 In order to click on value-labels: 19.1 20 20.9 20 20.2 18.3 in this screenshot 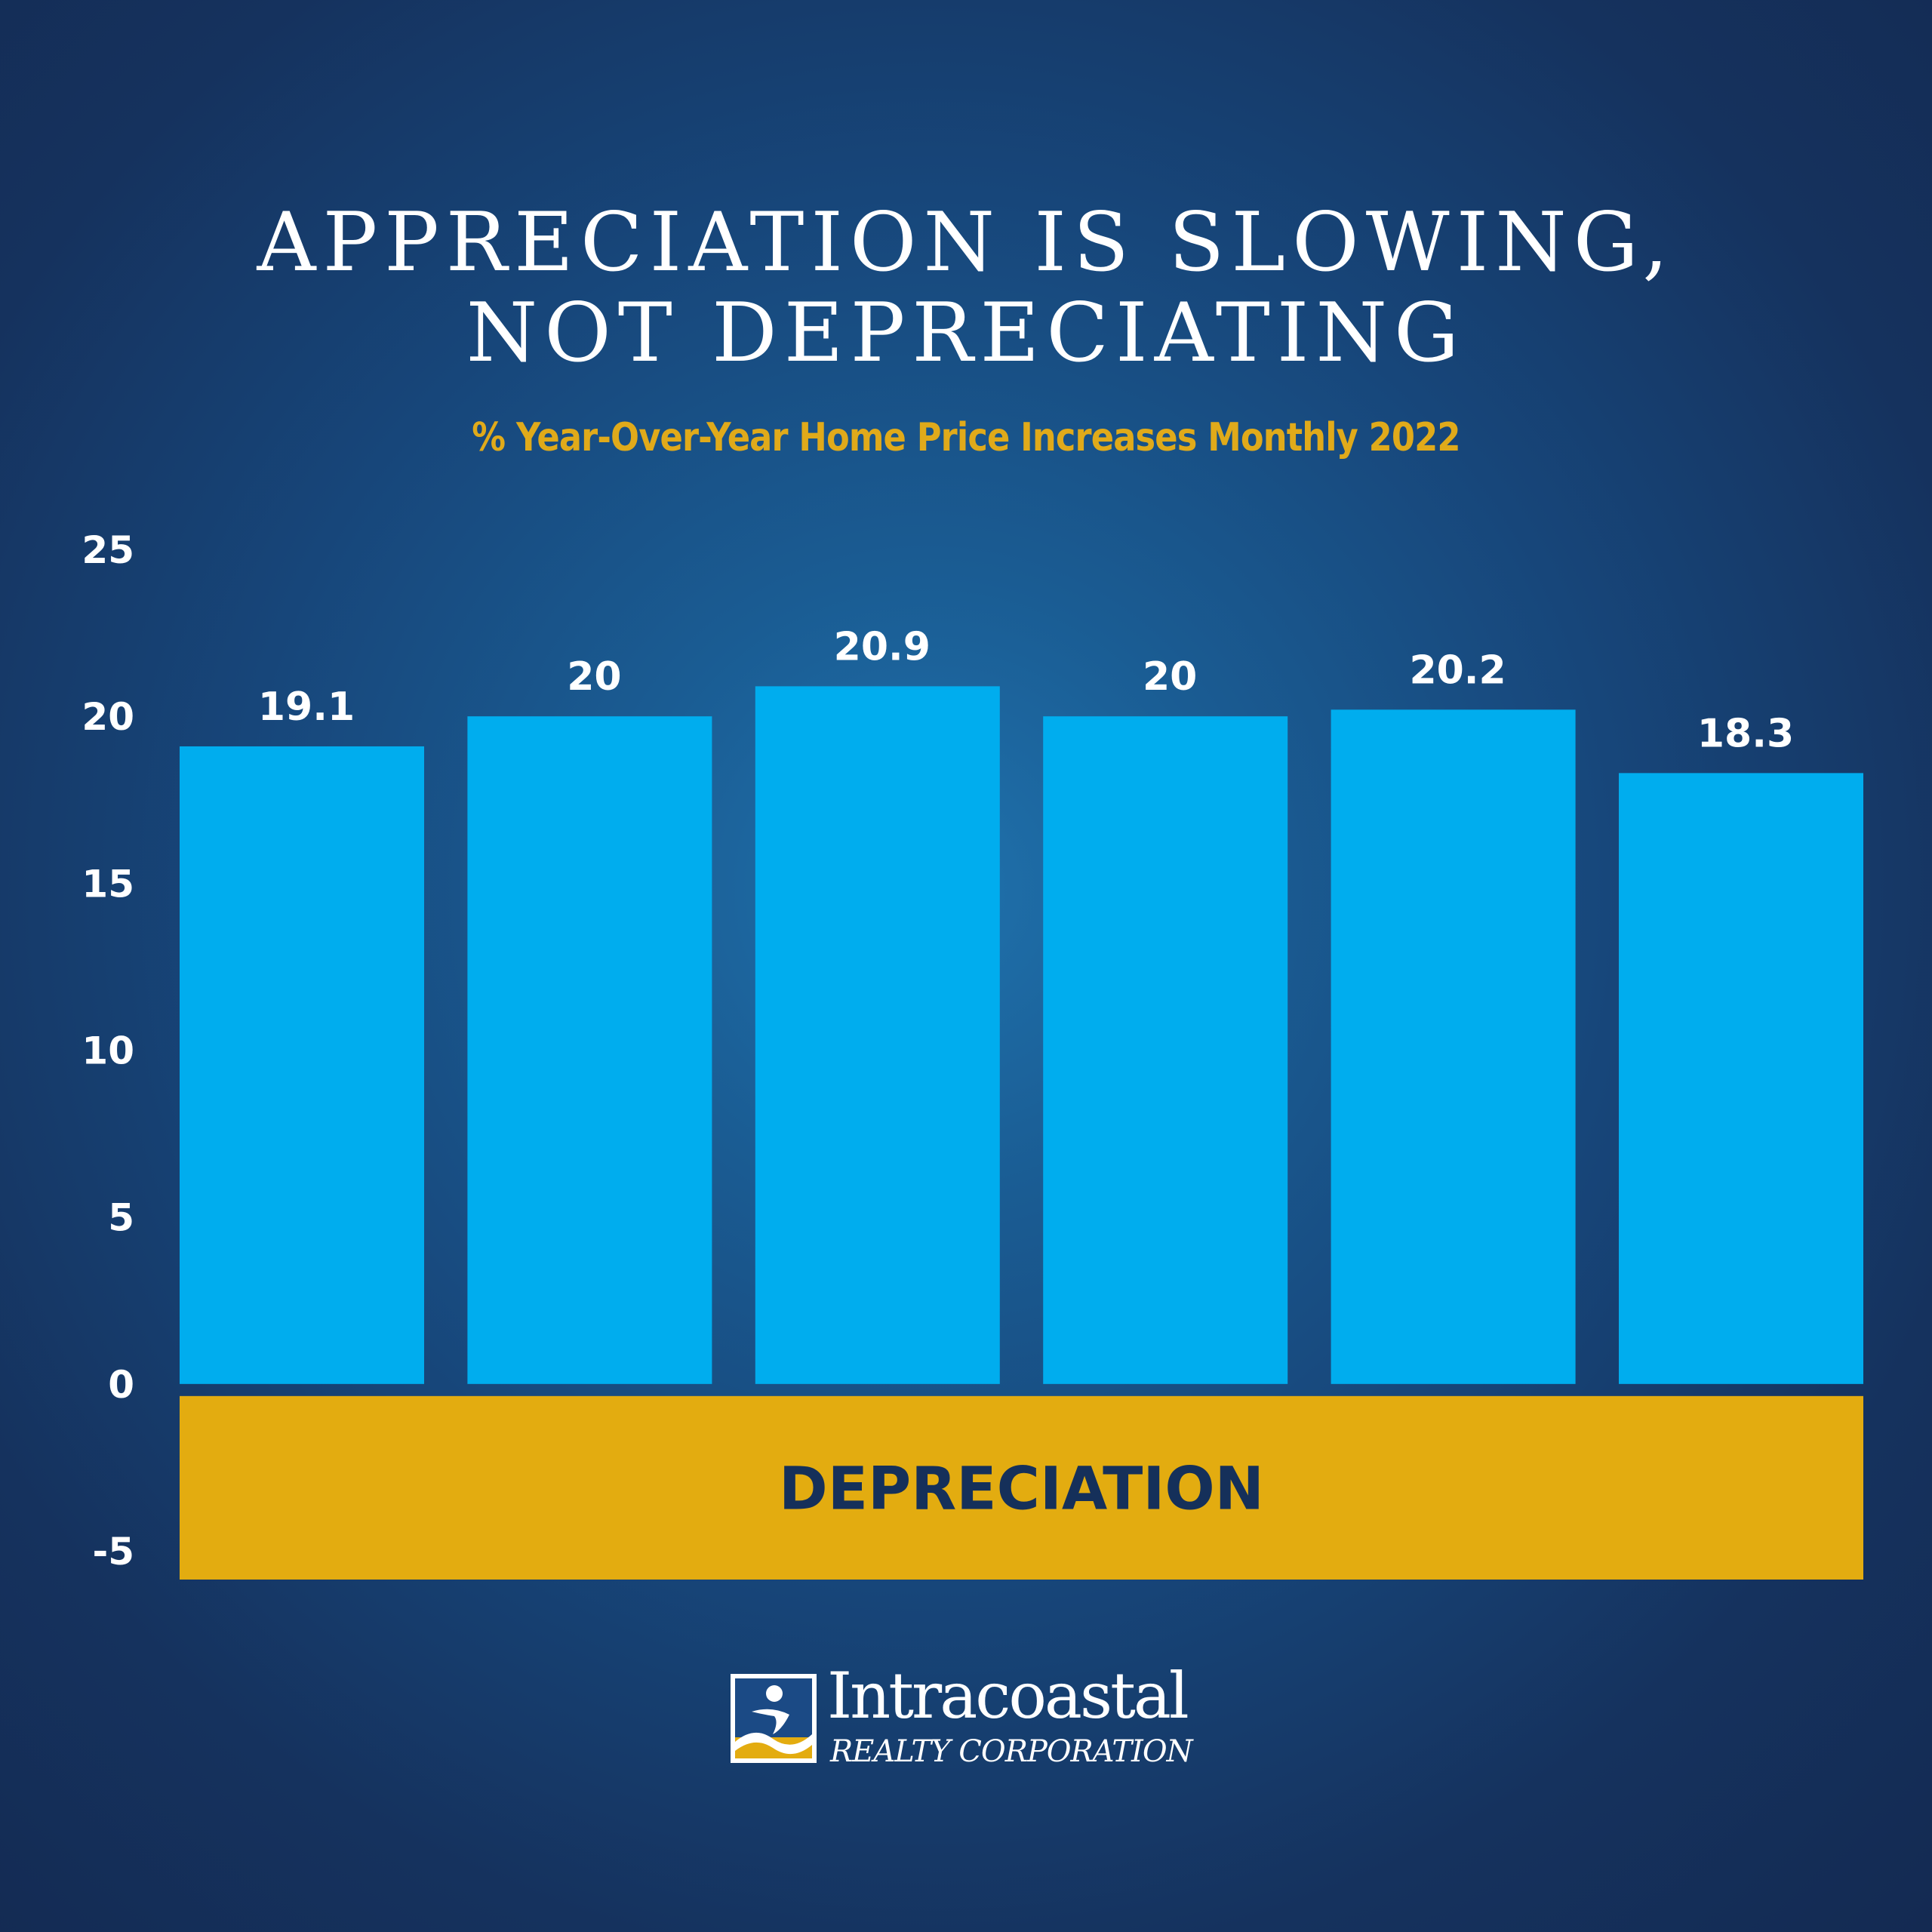, I will do `click(1026, 690)`.